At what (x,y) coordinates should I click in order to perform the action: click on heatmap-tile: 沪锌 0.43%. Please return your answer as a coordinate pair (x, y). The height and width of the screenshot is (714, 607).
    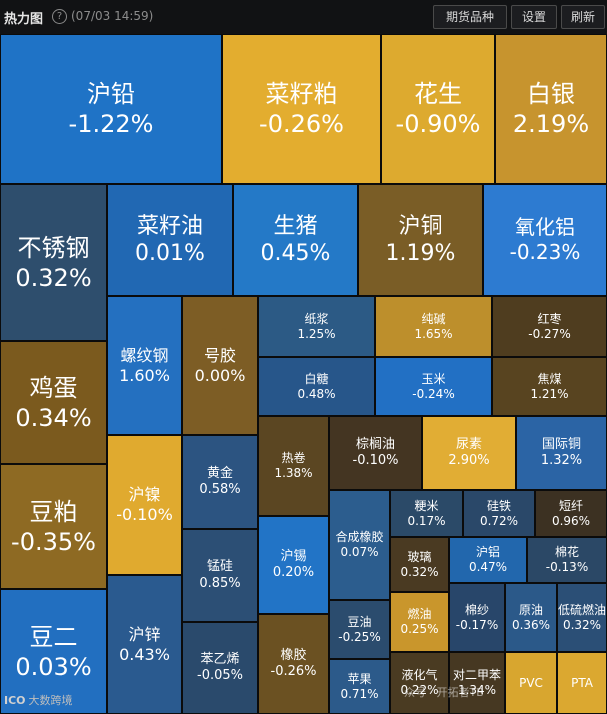
    Looking at the image, I should click on (144, 644).